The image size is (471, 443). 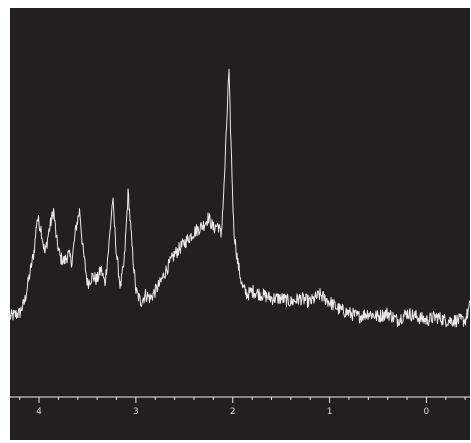 What do you see at coordinates (136, 412) in the screenshot?
I see `x-tick-label: 3` at bounding box center [136, 412].